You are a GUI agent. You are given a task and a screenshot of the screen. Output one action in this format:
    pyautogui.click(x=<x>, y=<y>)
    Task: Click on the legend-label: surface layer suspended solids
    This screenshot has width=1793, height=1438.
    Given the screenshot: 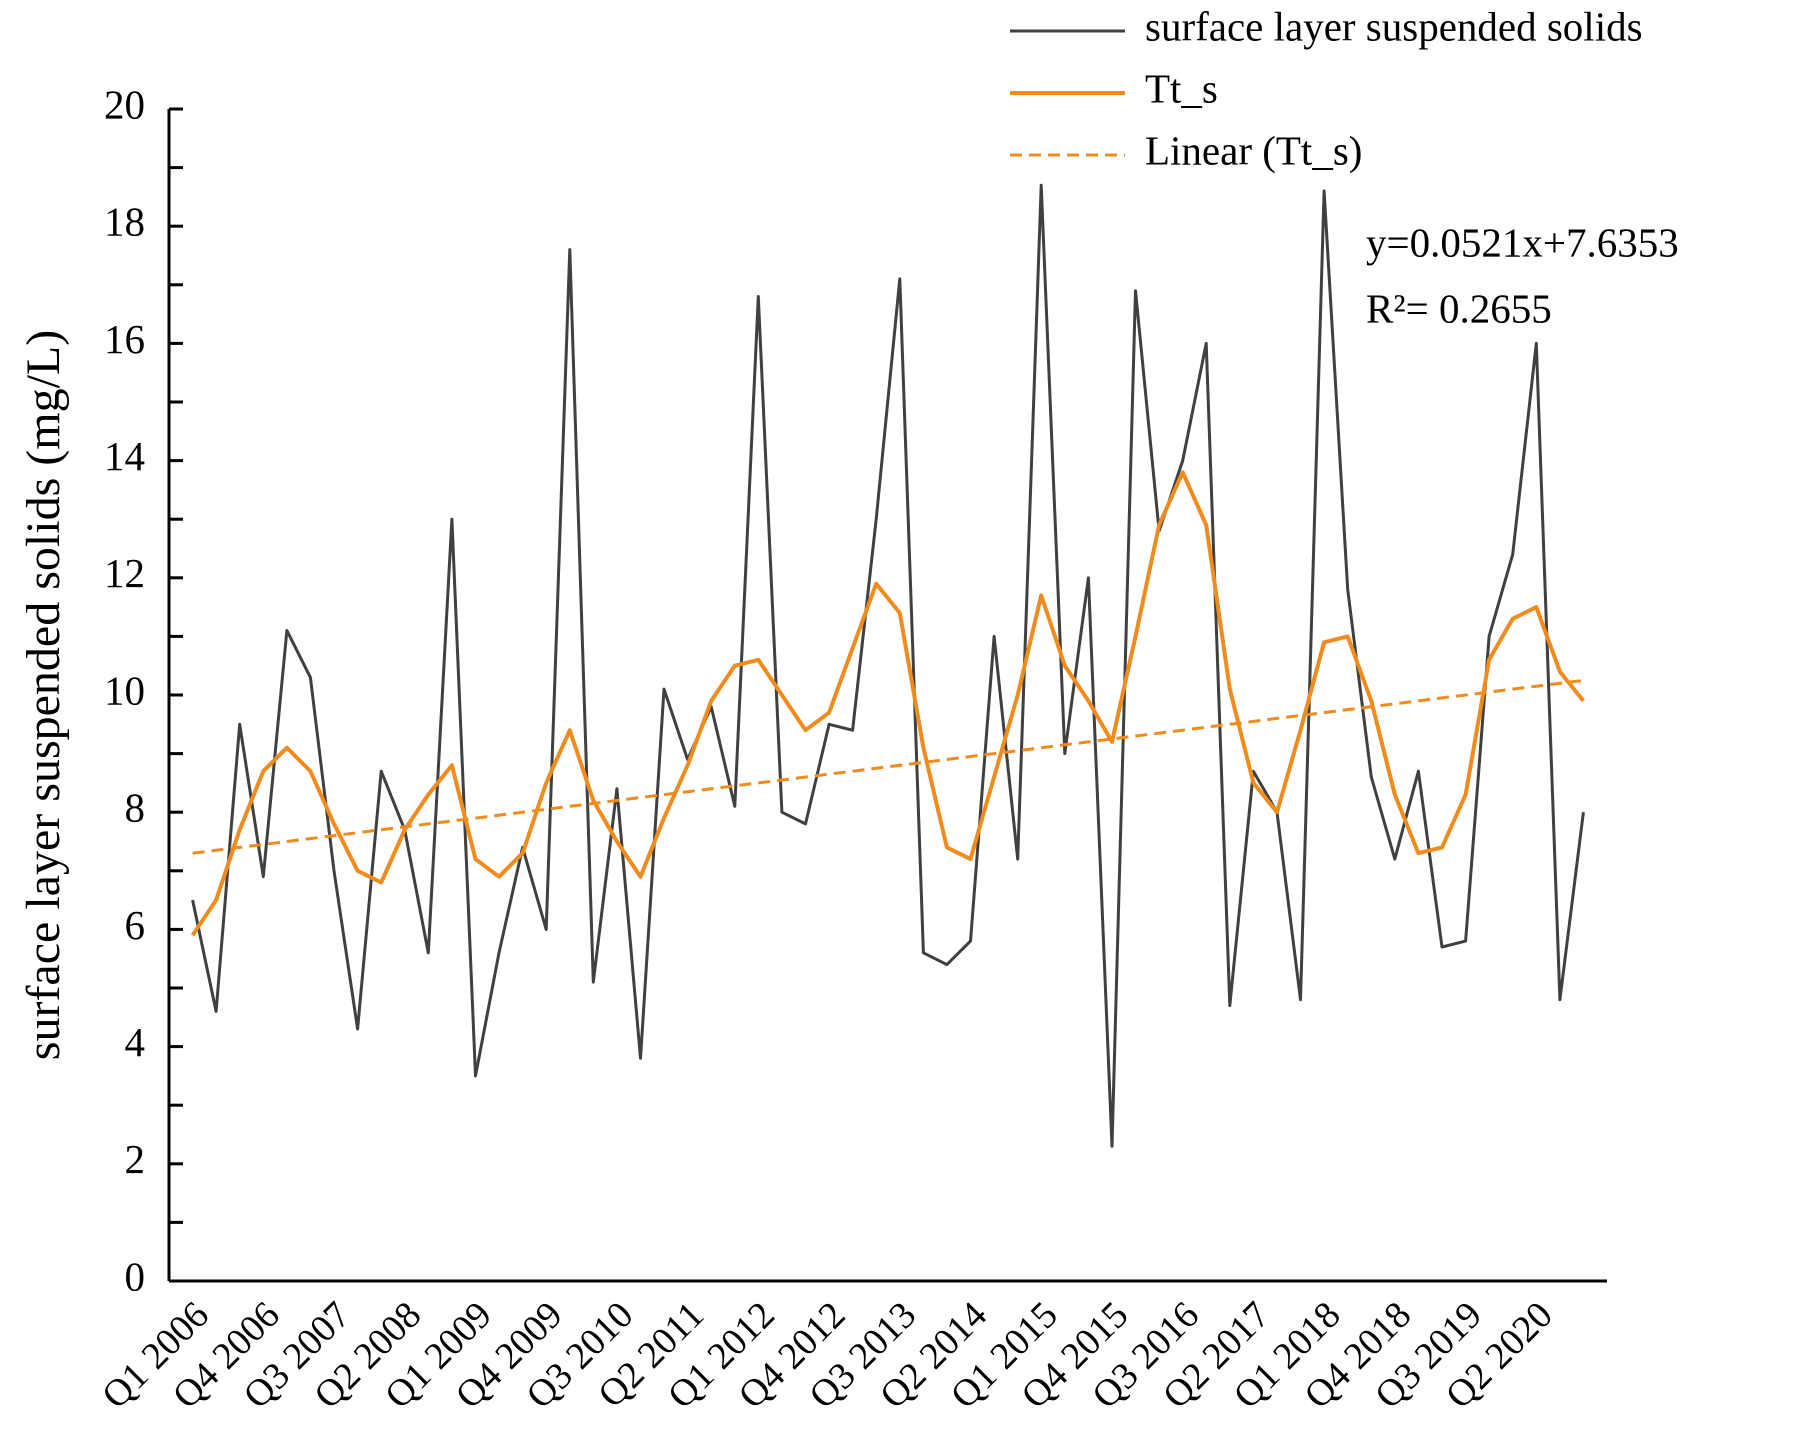 What is the action you would take?
    pyautogui.click(x=1394, y=26)
    